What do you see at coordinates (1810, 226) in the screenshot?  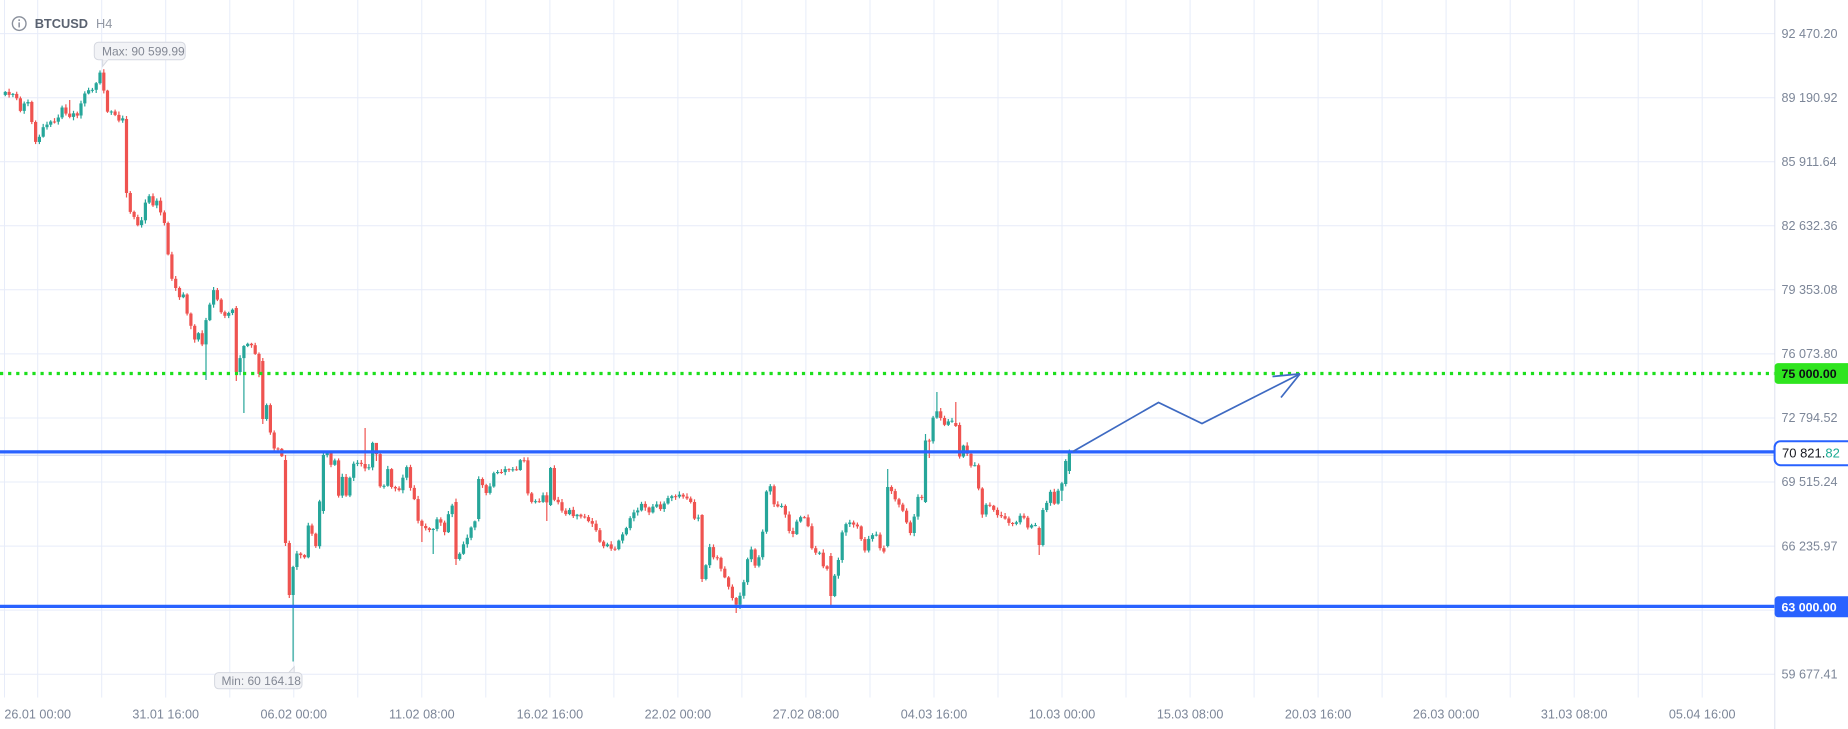 I see `svg-text: 82 632.36` at bounding box center [1810, 226].